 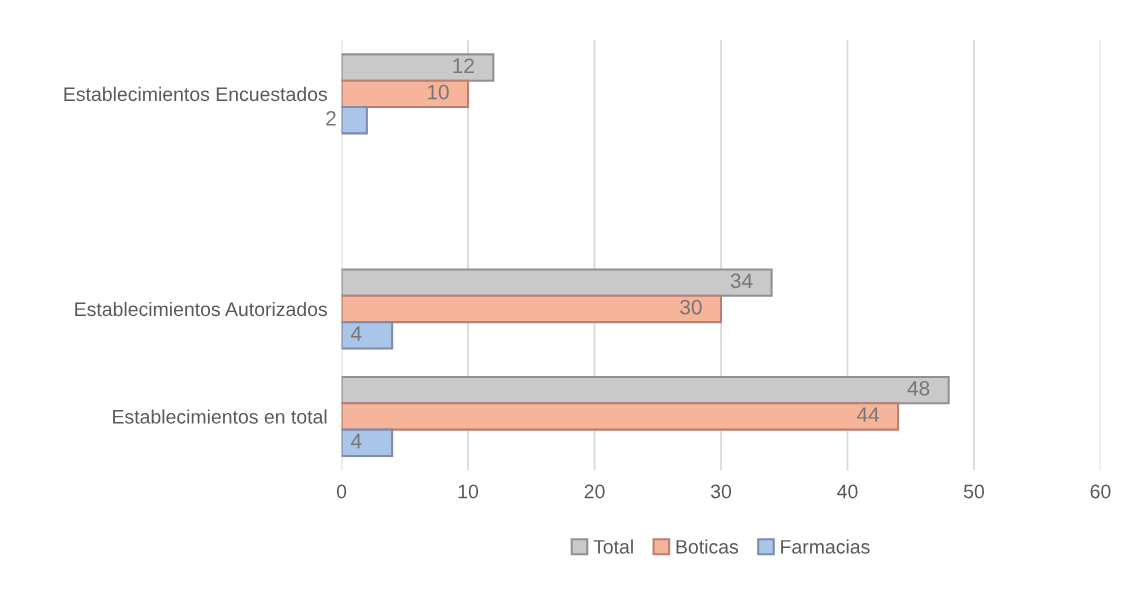 I want to click on data-label: 44, so click(x=867, y=414).